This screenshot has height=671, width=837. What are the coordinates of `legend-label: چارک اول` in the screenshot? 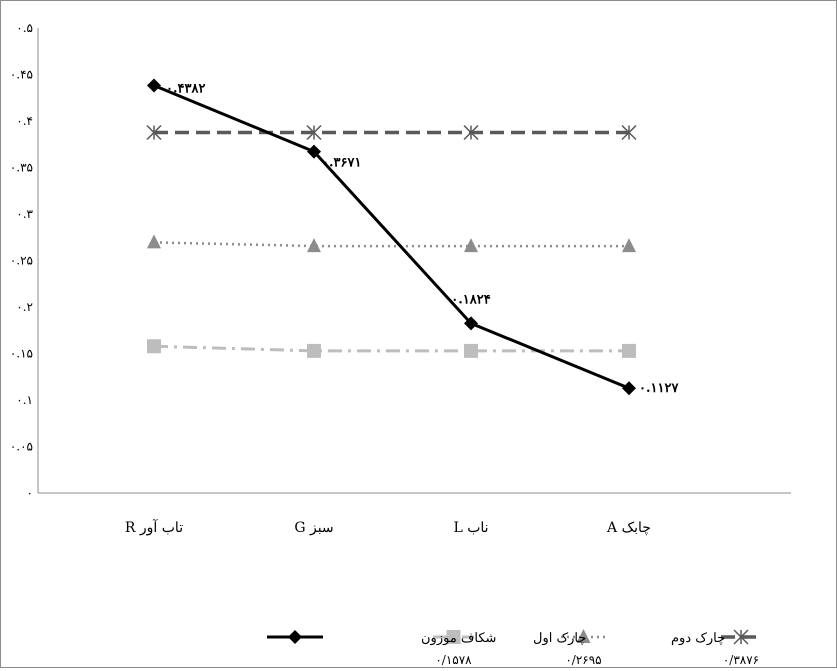 It's located at (559, 638).